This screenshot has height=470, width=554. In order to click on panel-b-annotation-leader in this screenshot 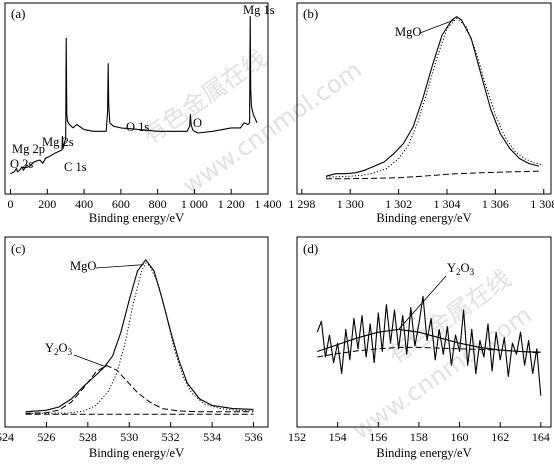, I will do `click(437, 26)`.